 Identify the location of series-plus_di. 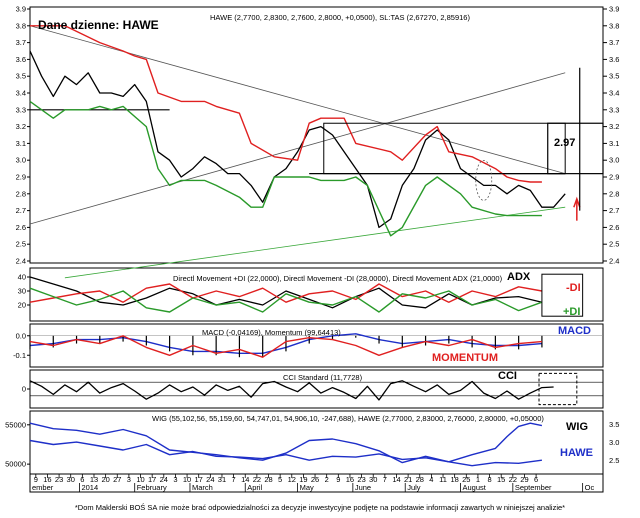
(286, 300).